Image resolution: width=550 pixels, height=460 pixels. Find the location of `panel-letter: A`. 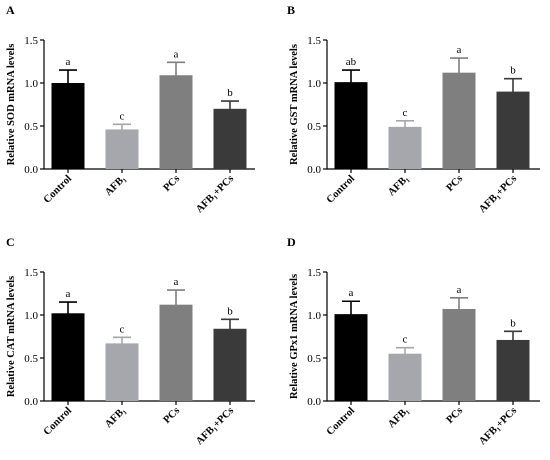

panel-letter: A is located at coordinates (10, 10).